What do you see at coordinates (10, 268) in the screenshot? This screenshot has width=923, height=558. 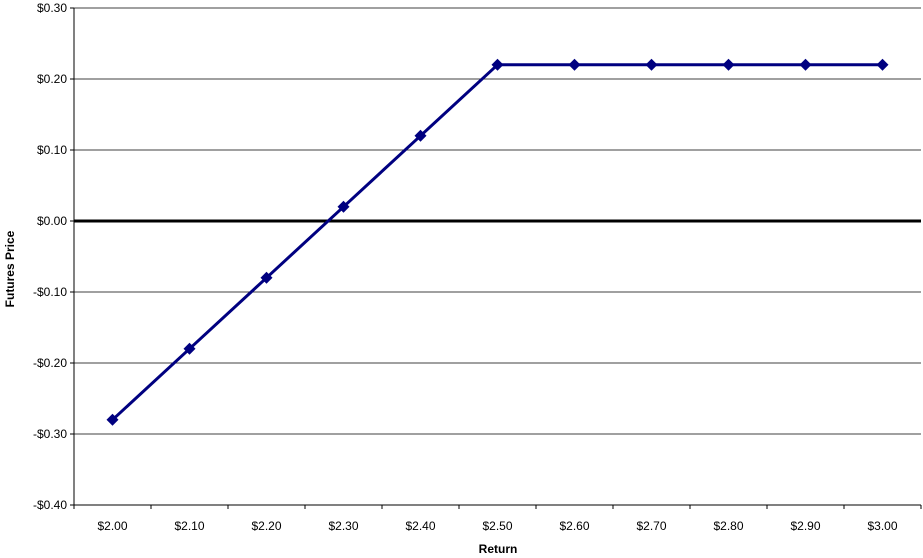 I see `y-axis-title: Futures Price` at bounding box center [10, 268].